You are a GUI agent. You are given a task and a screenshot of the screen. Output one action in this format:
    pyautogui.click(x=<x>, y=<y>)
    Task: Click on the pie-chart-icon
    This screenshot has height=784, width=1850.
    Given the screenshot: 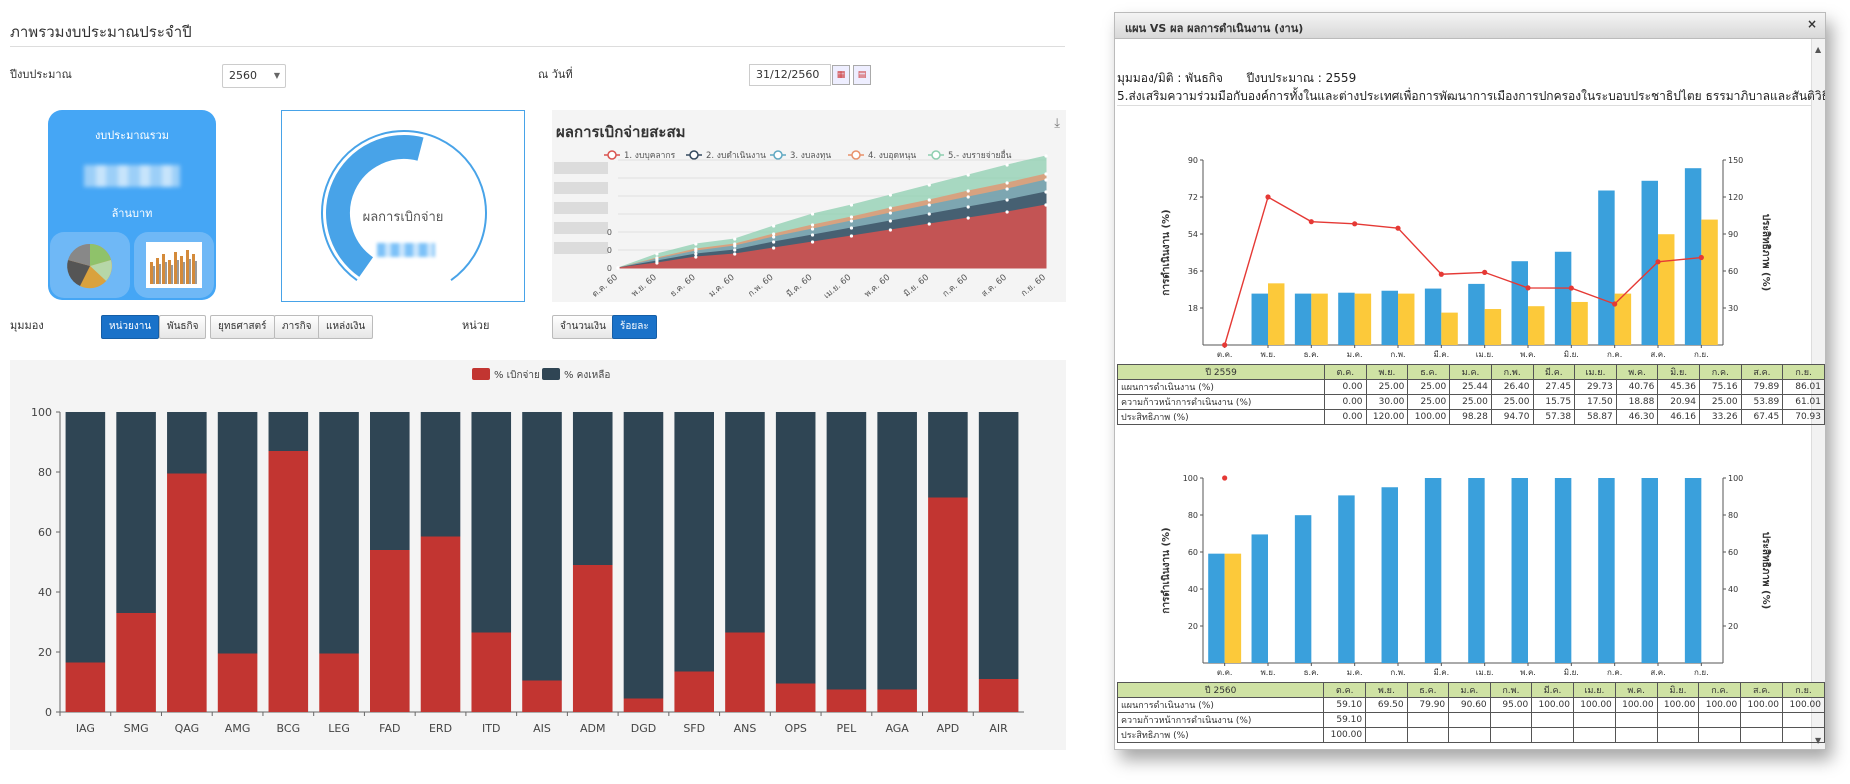 What is the action you would take?
    pyautogui.click(x=90, y=265)
    